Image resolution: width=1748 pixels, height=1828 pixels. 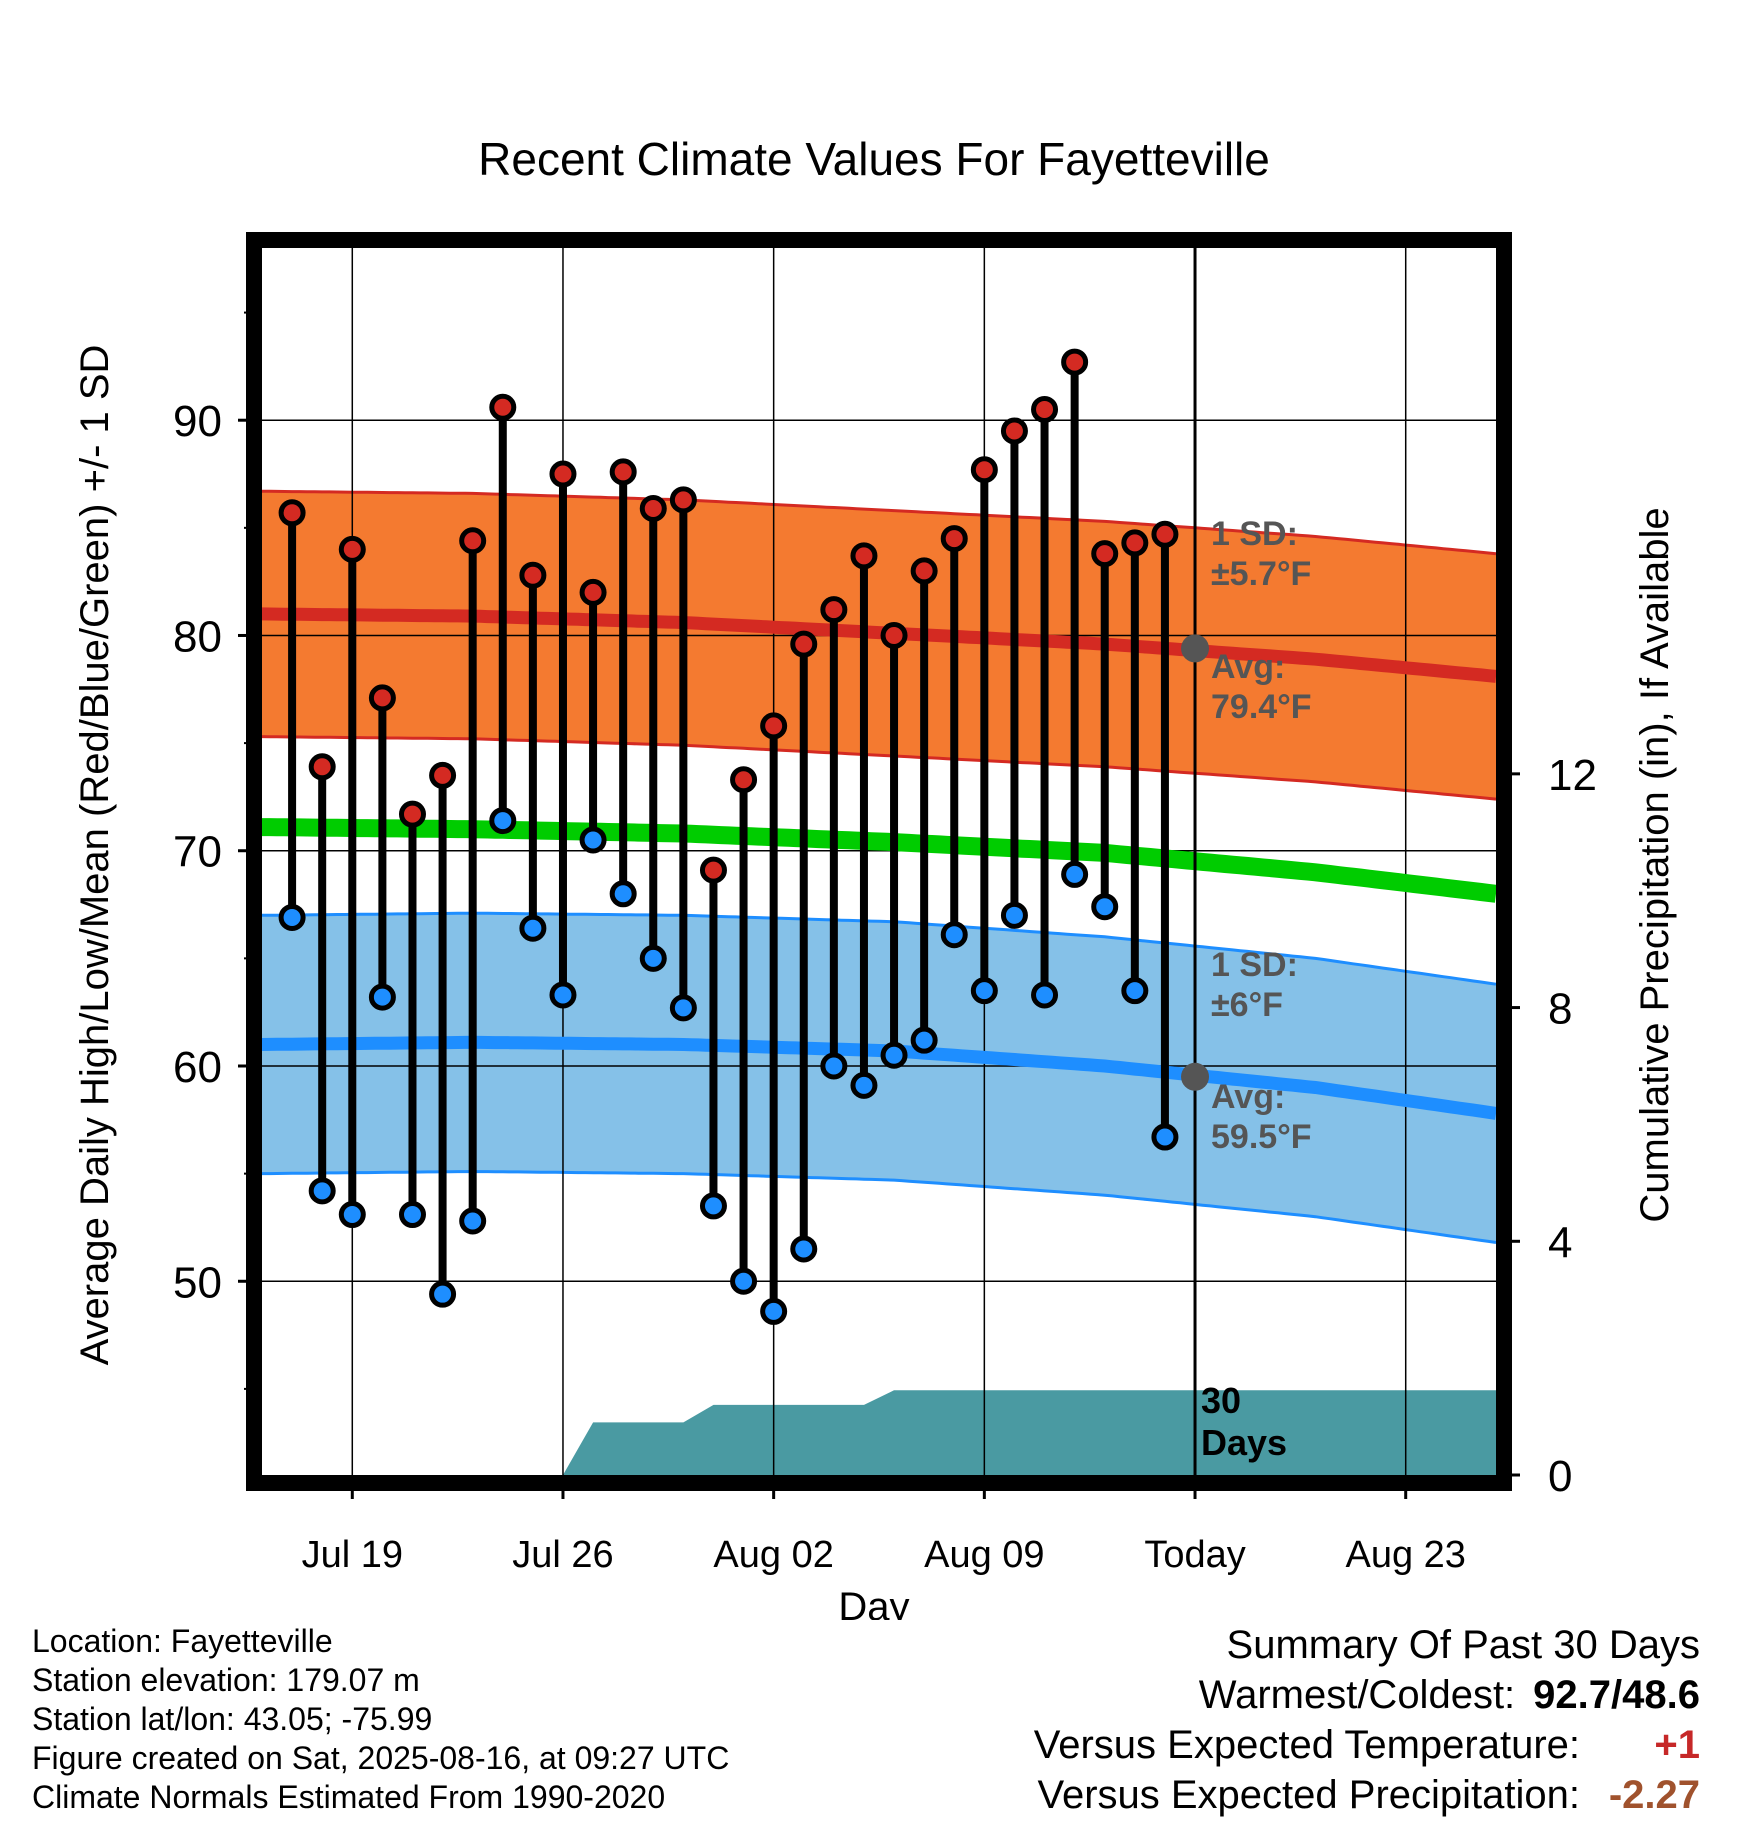 I want to click on warm-cold-label: Warmest/Coldest:, so click(x=1357, y=1695).